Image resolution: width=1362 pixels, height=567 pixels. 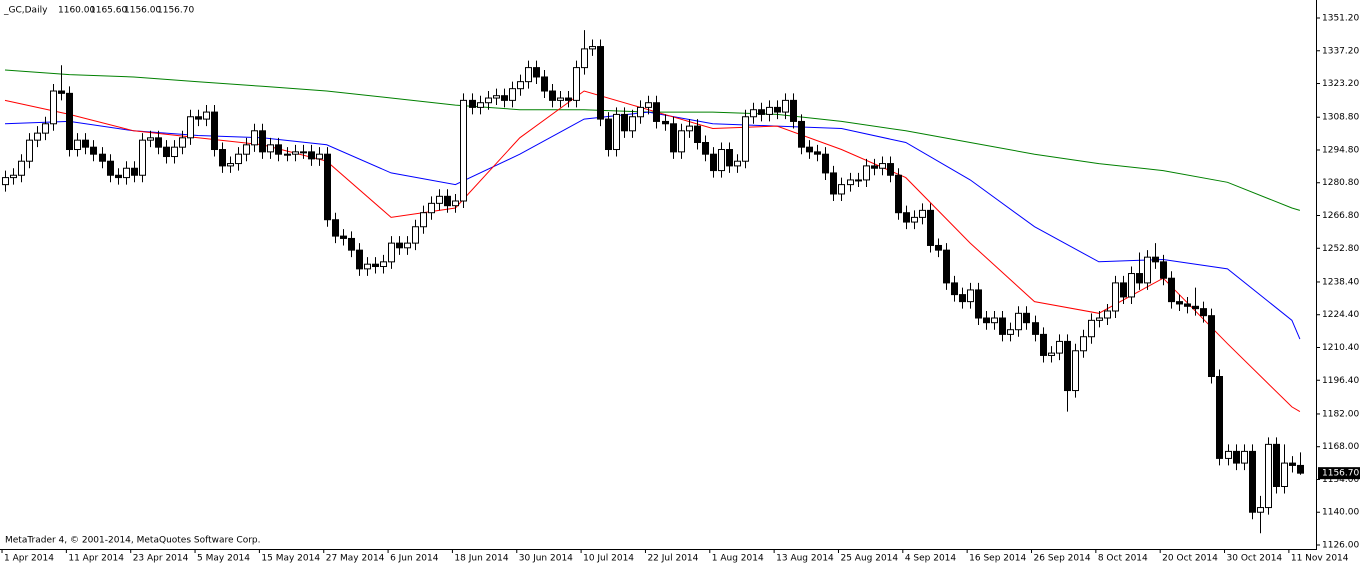 What do you see at coordinates (76, 11) in the screenshot?
I see `quote-open: 1160.00` at bounding box center [76, 11].